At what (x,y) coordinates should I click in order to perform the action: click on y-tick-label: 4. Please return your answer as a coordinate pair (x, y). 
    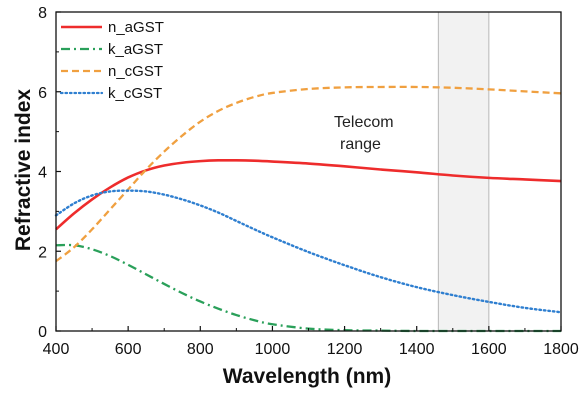
    Looking at the image, I should click on (42, 173).